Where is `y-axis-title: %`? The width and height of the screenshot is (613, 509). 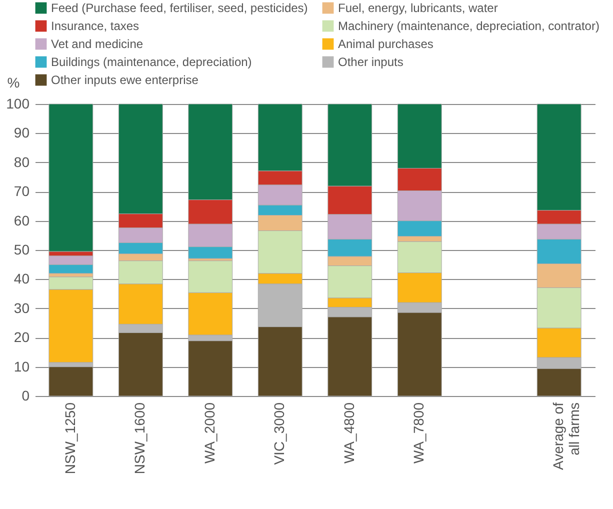 y-axis-title: % is located at coordinates (13, 82).